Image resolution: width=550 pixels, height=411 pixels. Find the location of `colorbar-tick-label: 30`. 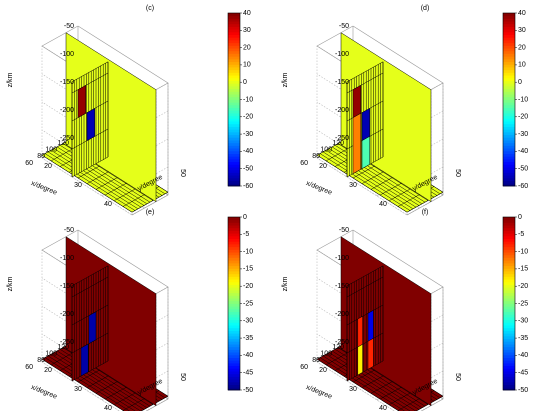

colorbar-tick-label: 30 is located at coordinates (522, 30).